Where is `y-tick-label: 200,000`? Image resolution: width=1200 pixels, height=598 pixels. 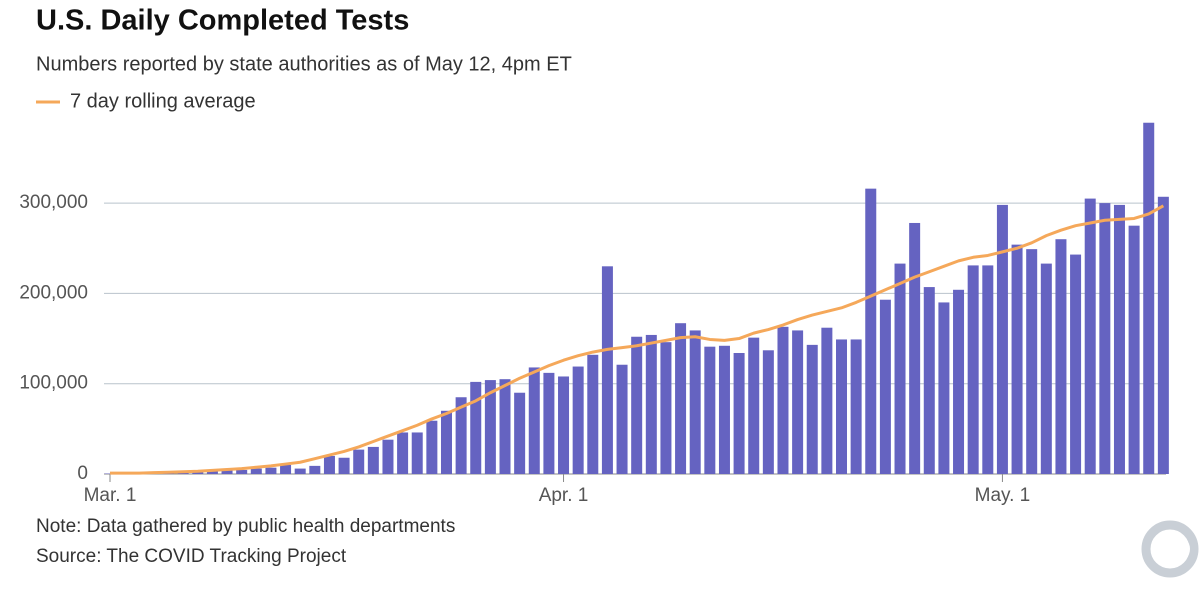
y-tick-label: 200,000 is located at coordinates (53, 292).